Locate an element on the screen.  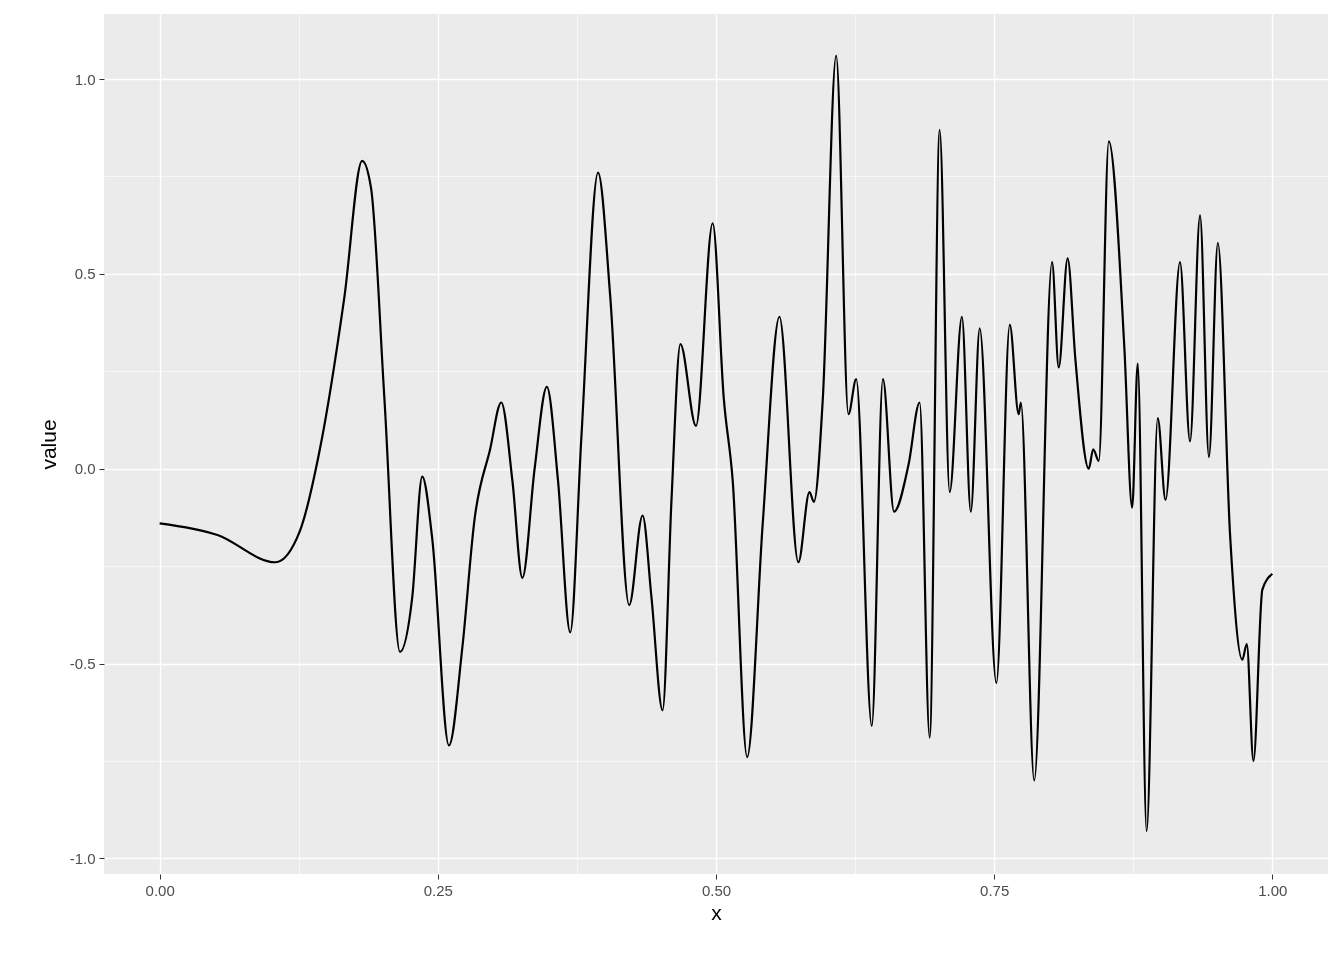
y-tick-label: 0.5 is located at coordinates (85, 274).